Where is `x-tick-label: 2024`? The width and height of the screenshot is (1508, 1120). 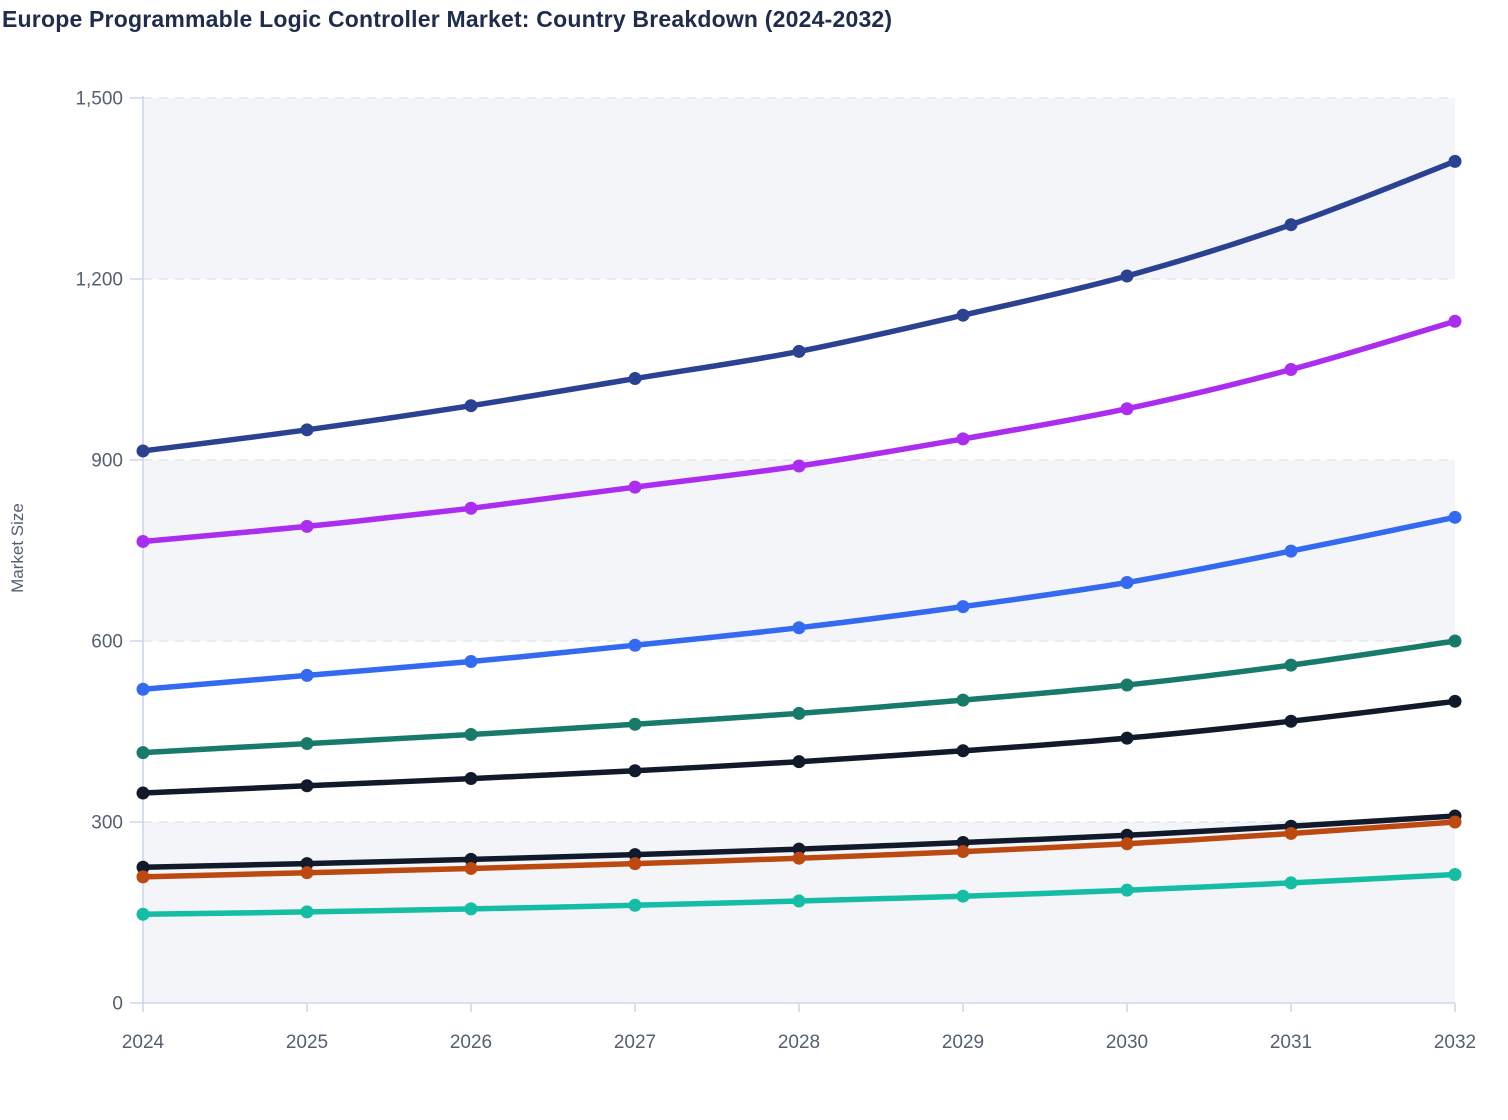
x-tick-label: 2024 is located at coordinates (143, 1042).